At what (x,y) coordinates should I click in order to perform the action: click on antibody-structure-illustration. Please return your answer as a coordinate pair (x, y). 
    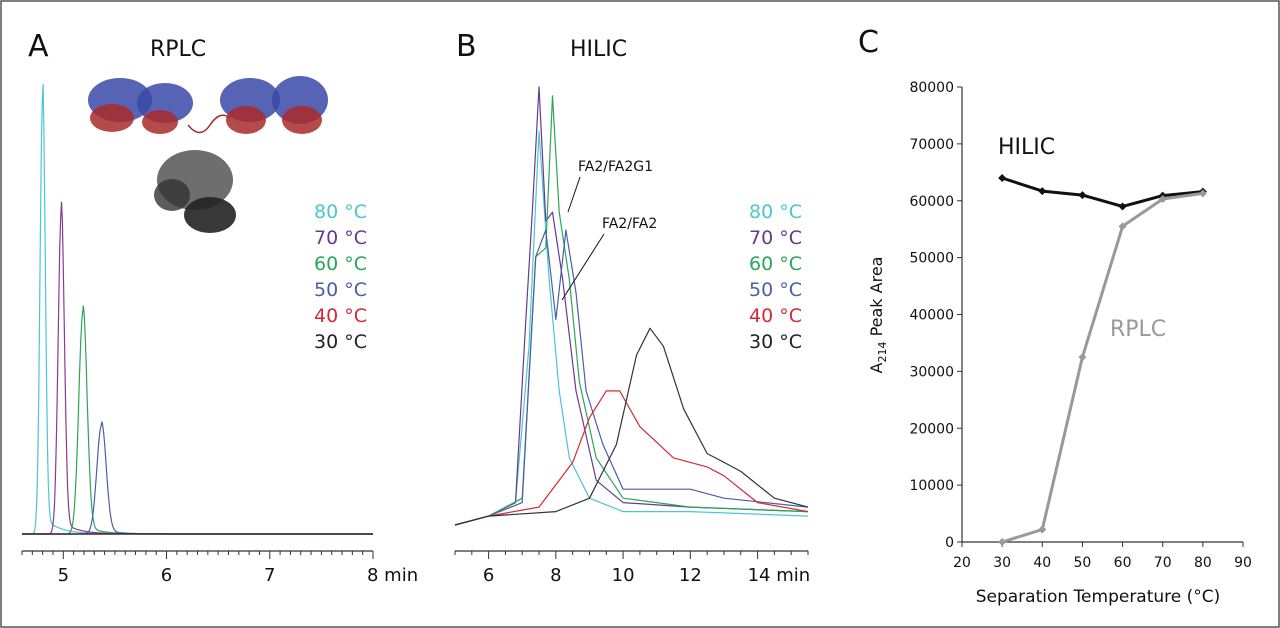
    Looking at the image, I should click on (208, 154).